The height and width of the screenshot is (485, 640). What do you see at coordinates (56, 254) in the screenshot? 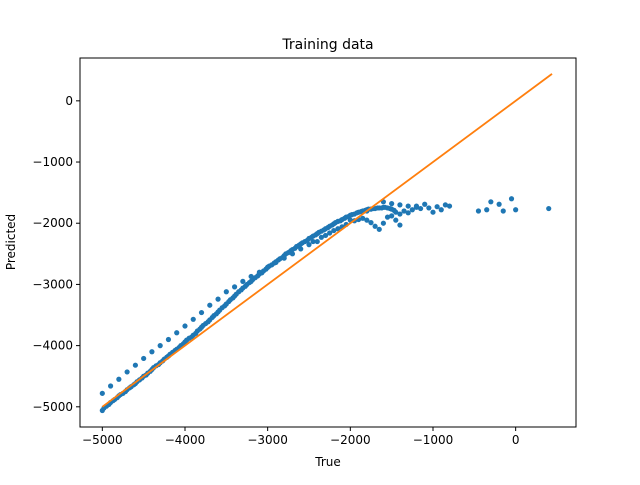
I see `y-axis: −5000 −4000 −3000 −2000 −1000 0` at bounding box center [56, 254].